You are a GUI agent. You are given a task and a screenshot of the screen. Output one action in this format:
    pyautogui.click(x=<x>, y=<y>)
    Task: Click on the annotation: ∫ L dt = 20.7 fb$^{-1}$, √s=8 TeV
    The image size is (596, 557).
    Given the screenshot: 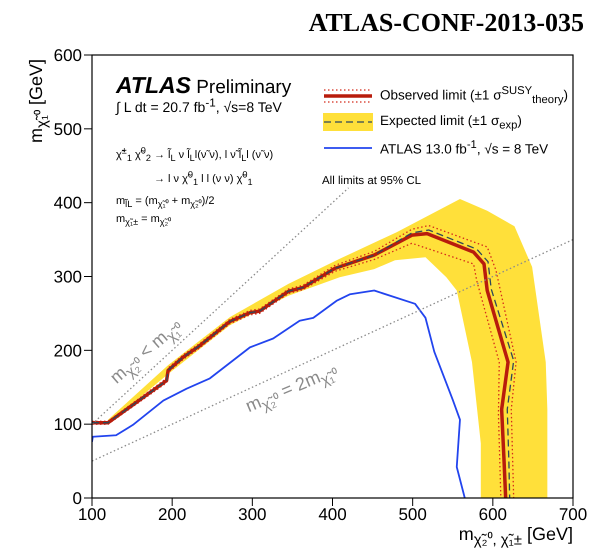 What is the action you would take?
    pyautogui.click(x=199, y=105)
    